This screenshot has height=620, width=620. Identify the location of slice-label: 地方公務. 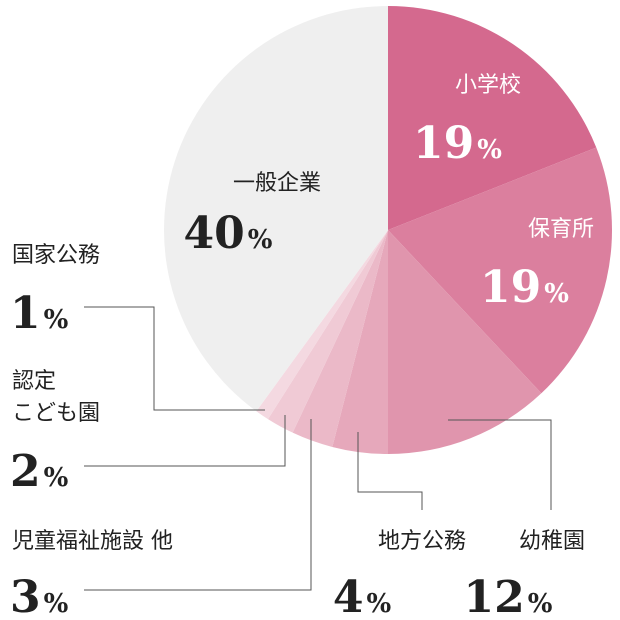
(422, 541).